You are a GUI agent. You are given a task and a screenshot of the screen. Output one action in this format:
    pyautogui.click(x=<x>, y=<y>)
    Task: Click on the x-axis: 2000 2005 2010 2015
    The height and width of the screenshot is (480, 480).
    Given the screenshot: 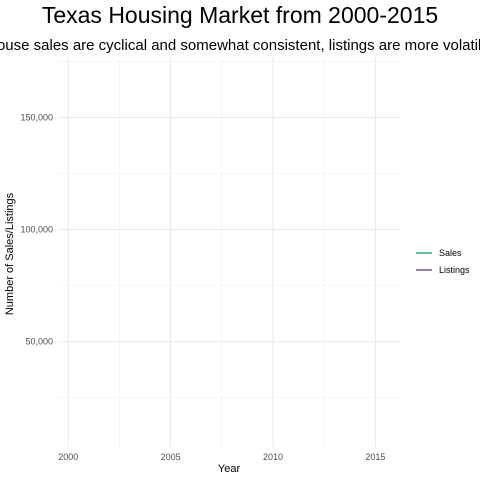 What is the action you would take?
    pyautogui.click(x=221, y=457)
    